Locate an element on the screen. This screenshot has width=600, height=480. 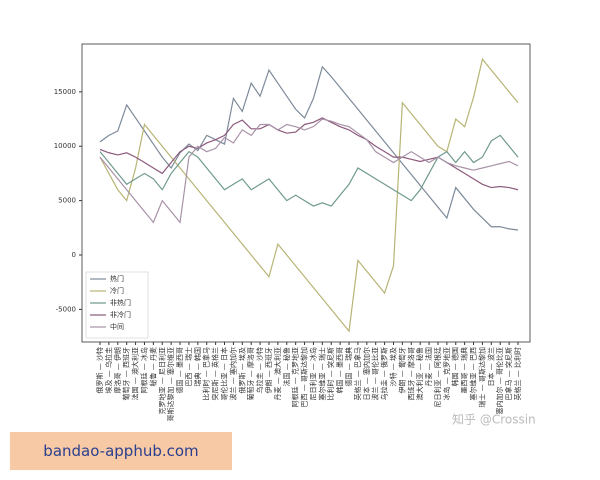
x-tick-label: 比利时 — 突尼斯 is located at coordinates (330, 373).